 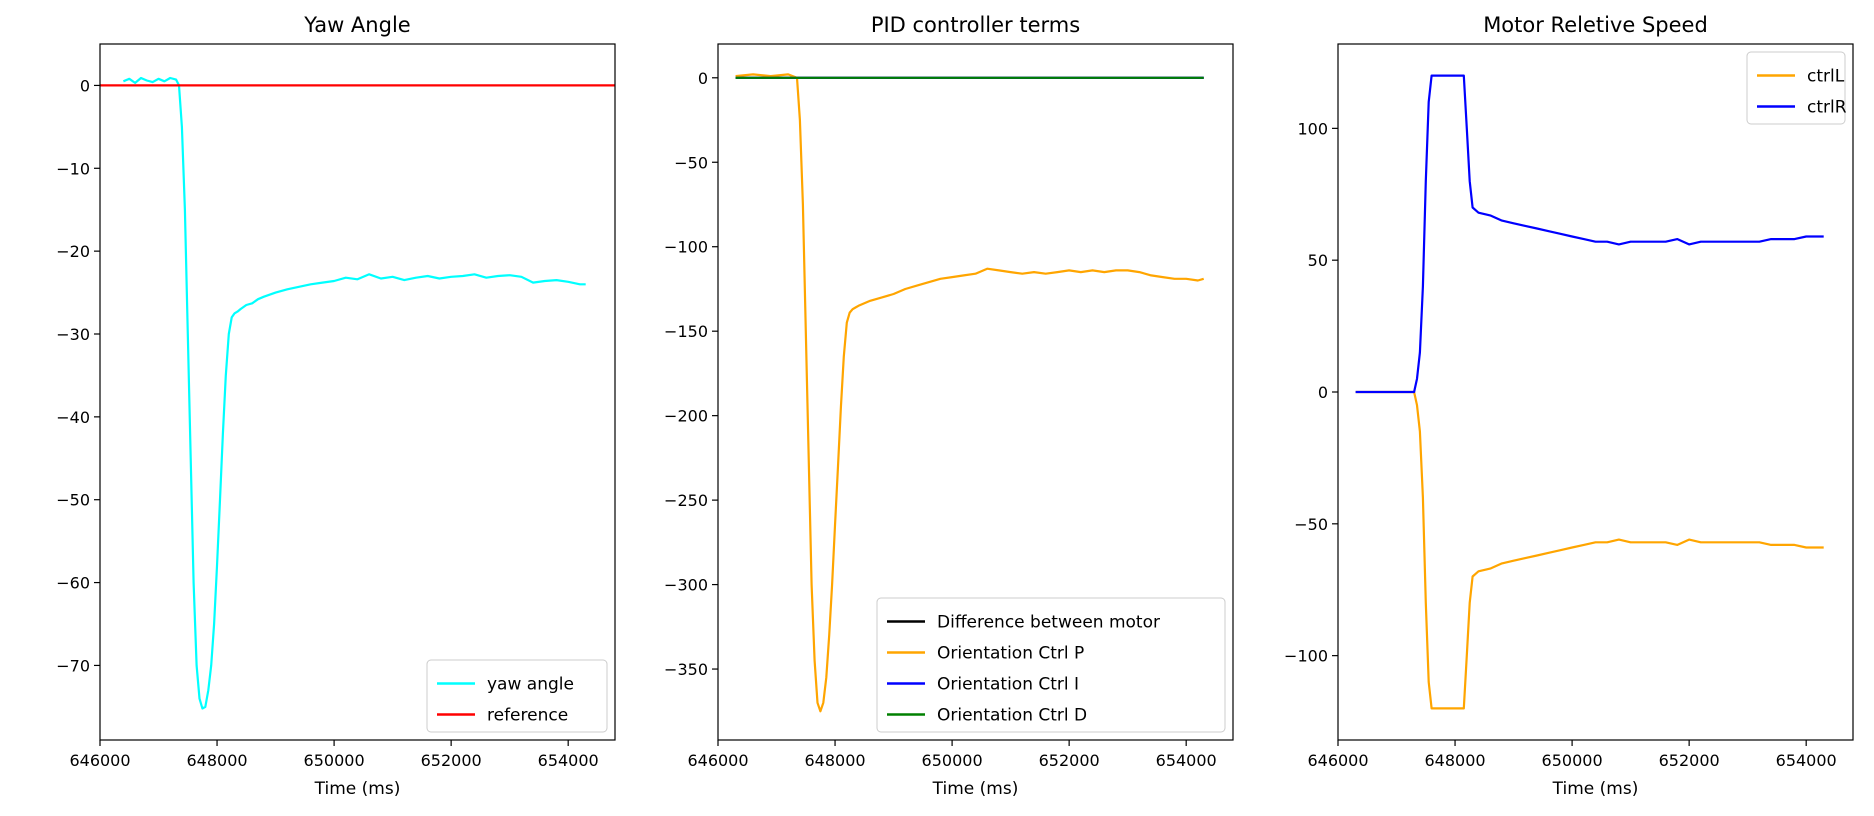 What do you see at coordinates (975, 25) in the screenshot?
I see `chart-title: PID controller terms` at bounding box center [975, 25].